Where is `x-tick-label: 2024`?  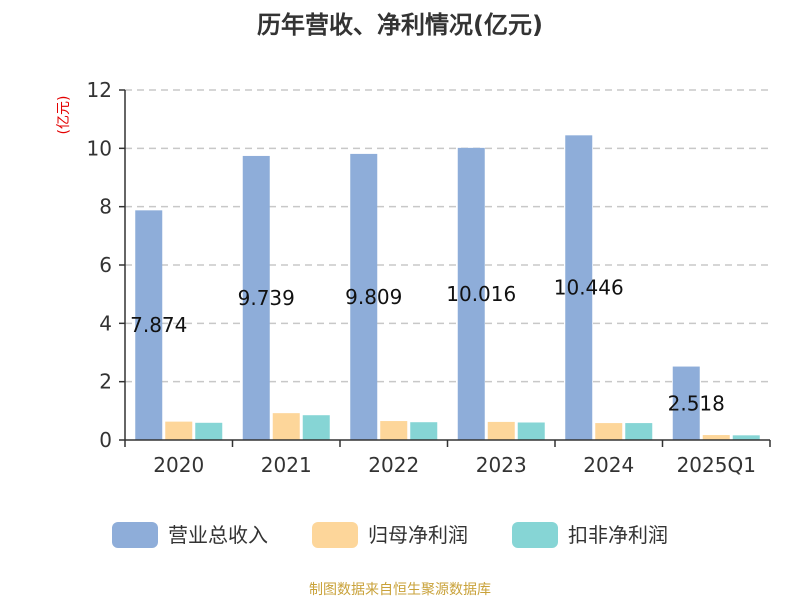 x-tick-label: 2024 is located at coordinates (608, 465).